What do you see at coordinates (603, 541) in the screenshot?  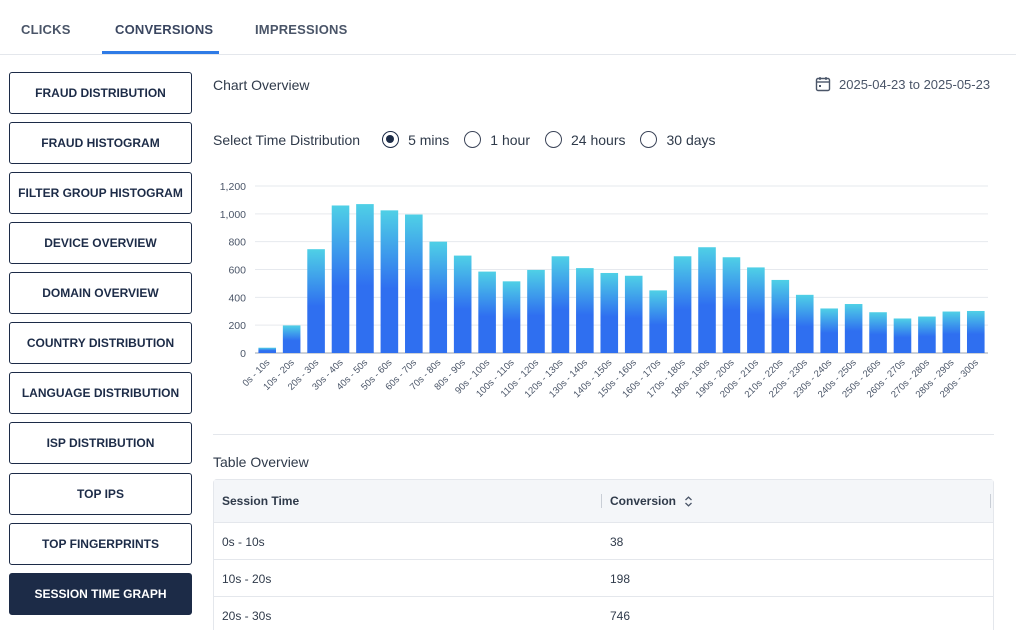 I see `table-row: 0s - 10s 38` at bounding box center [603, 541].